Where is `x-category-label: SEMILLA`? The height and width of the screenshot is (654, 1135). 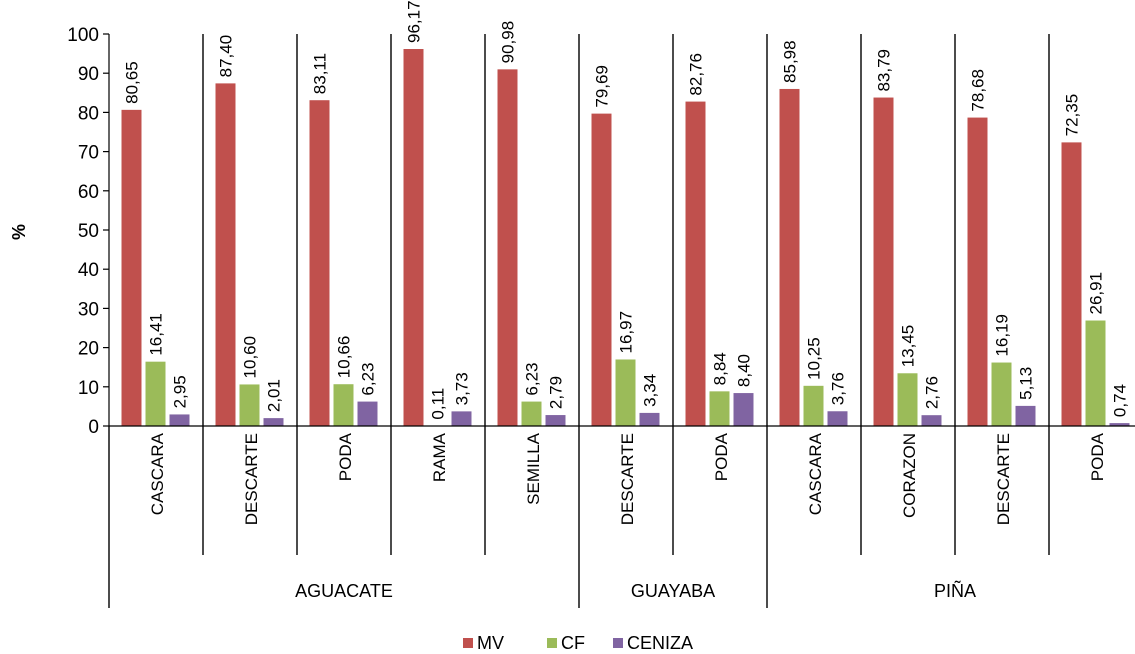
x-category-label: SEMILLA is located at coordinates (533, 468).